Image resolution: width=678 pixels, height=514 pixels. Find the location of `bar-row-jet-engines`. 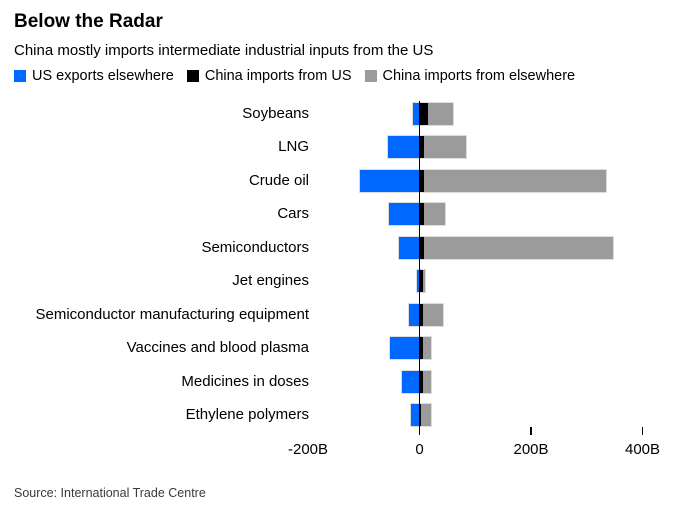

bar-row-jet-engines is located at coordinates (421, 281).